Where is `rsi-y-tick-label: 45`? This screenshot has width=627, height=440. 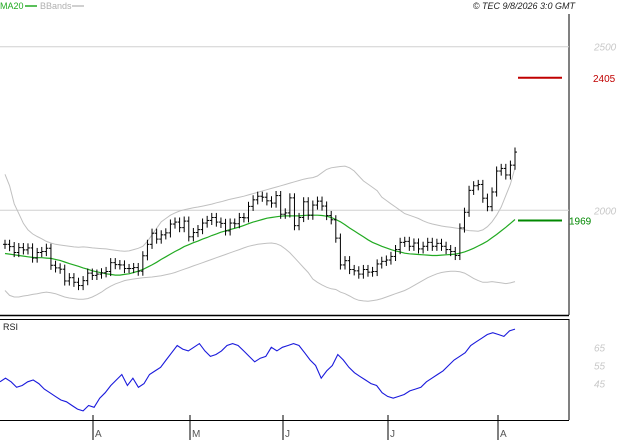 rsi-y-tick-label: 45 is located at coordinates (600, 385).